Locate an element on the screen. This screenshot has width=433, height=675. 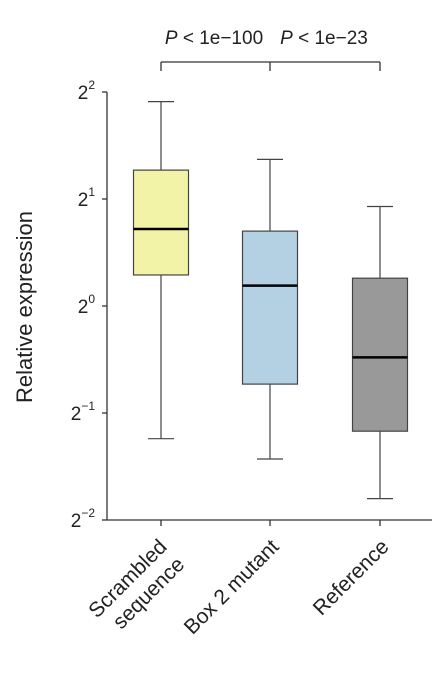
category-label-line: Reference is located at coordinates (351, 577).